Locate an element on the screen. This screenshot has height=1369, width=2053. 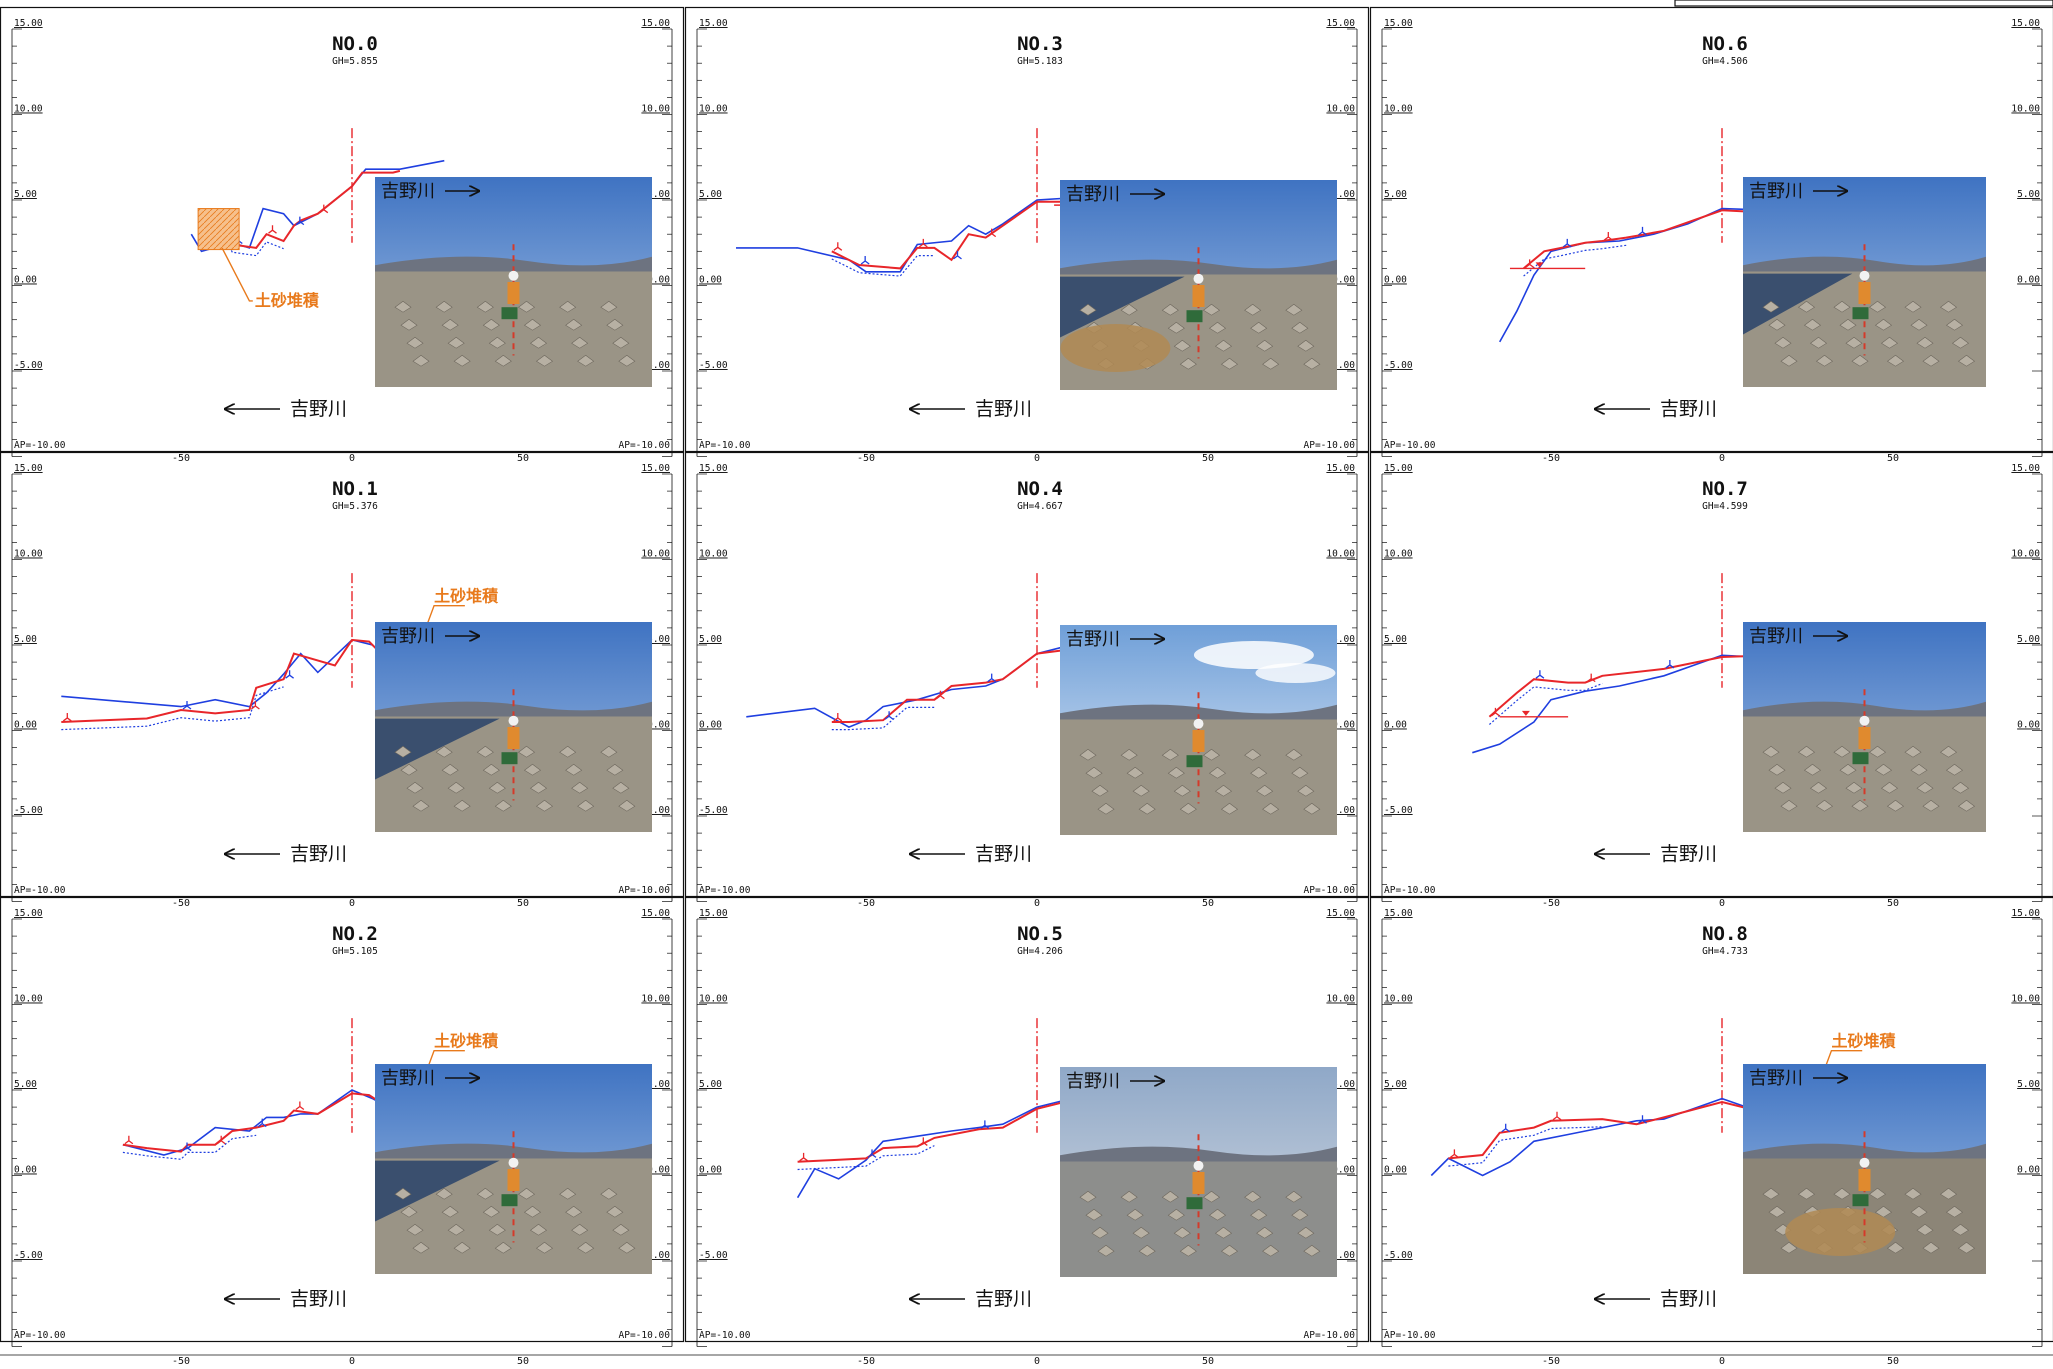
gh-value: GH=4.599 is located at coordinates (1725, 506).